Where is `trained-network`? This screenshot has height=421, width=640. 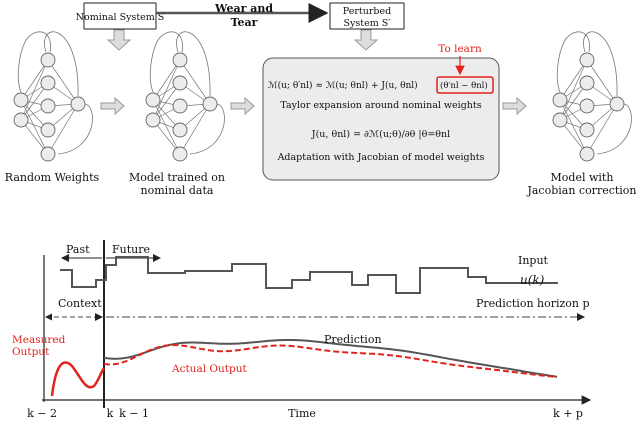 trained-network is located at coordinates (185, 96).